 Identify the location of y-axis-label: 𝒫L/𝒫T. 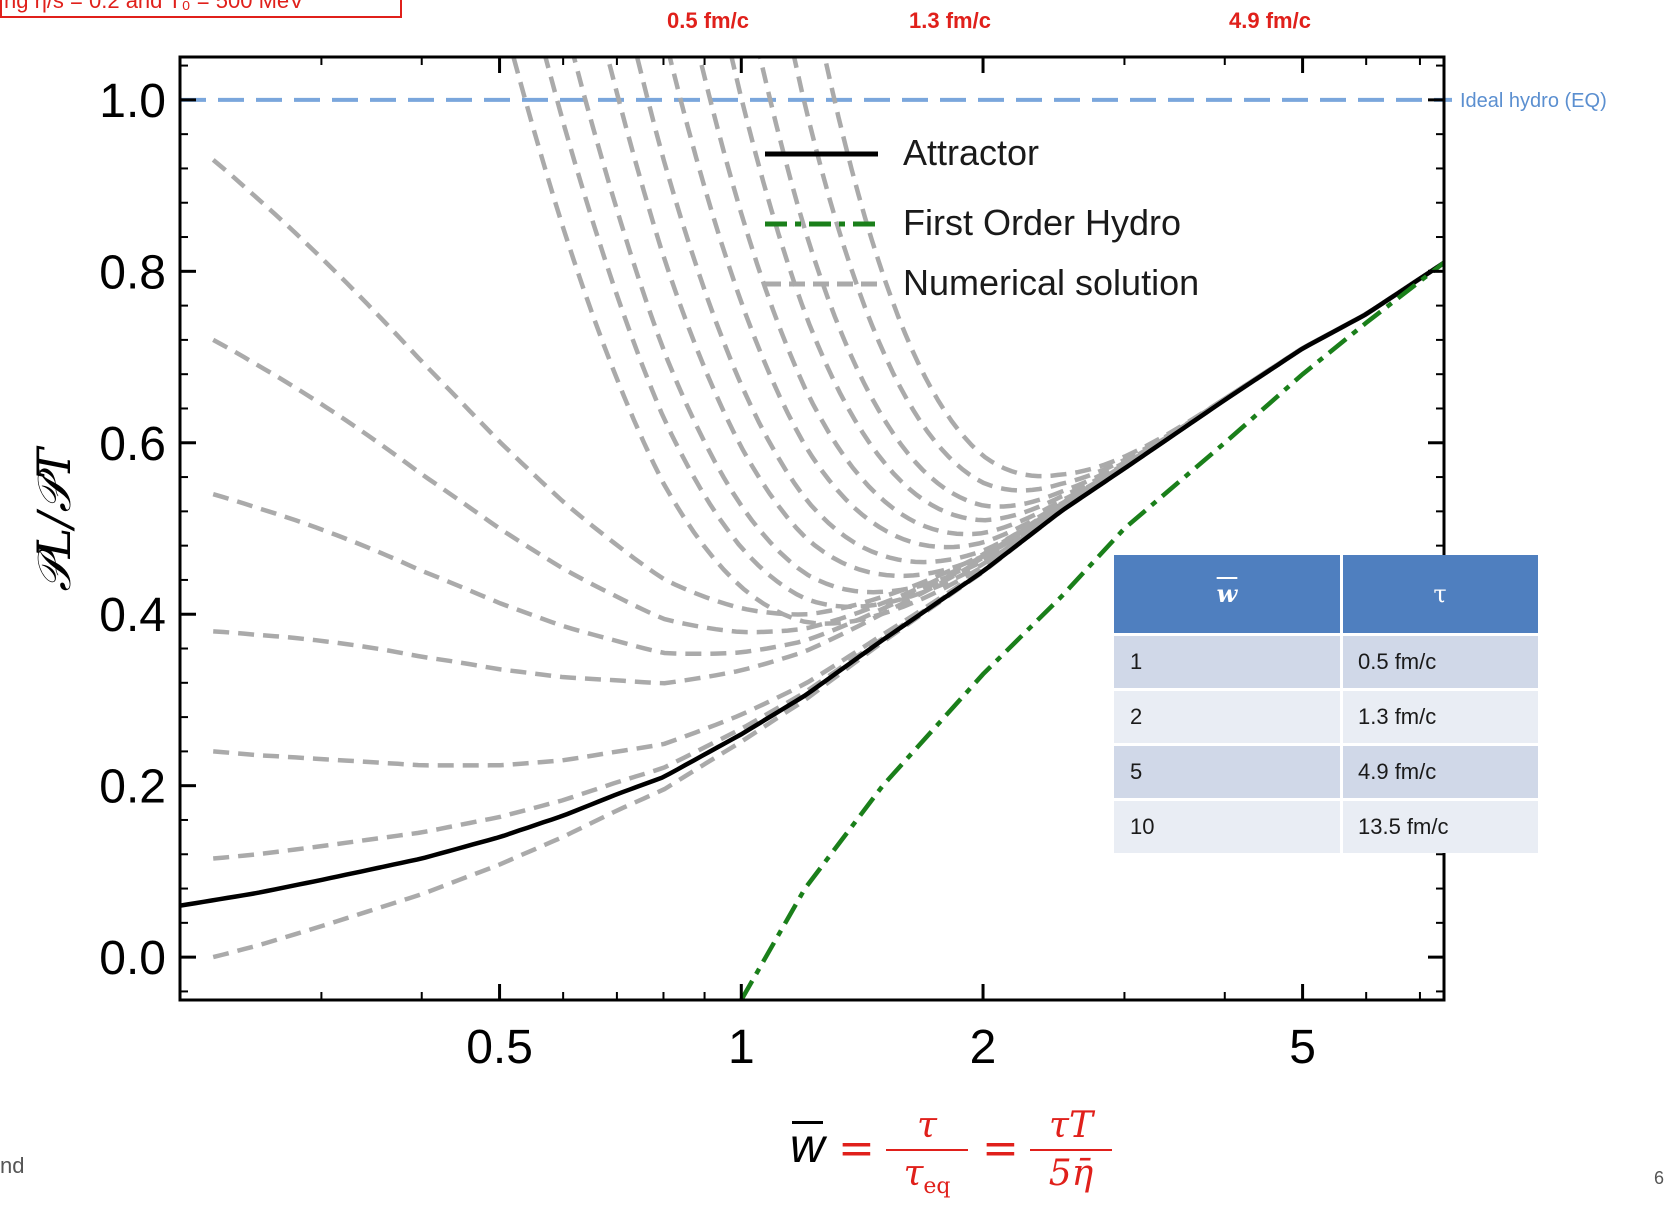
(54, 520).